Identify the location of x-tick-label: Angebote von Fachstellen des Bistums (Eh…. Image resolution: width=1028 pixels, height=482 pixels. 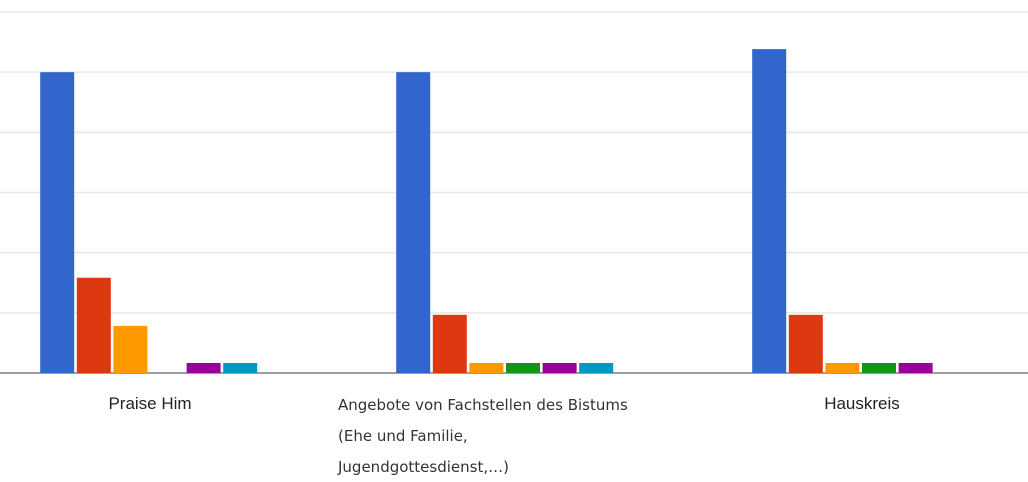
(483, 436).